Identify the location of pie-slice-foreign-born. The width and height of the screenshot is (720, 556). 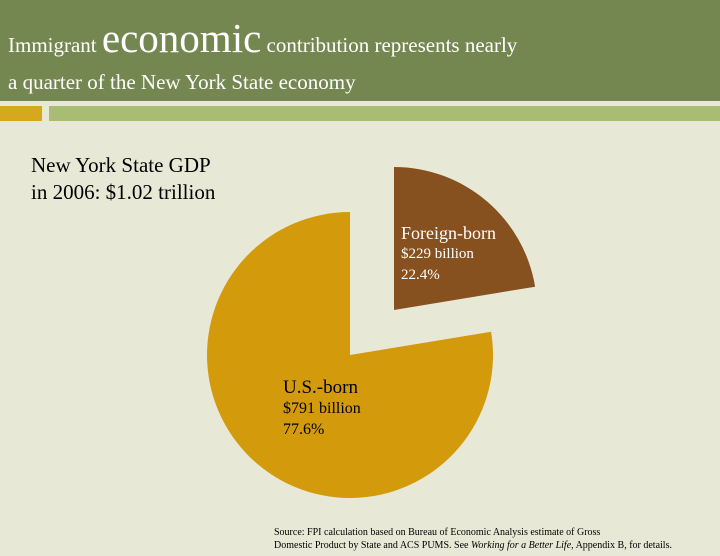
(465, 238).